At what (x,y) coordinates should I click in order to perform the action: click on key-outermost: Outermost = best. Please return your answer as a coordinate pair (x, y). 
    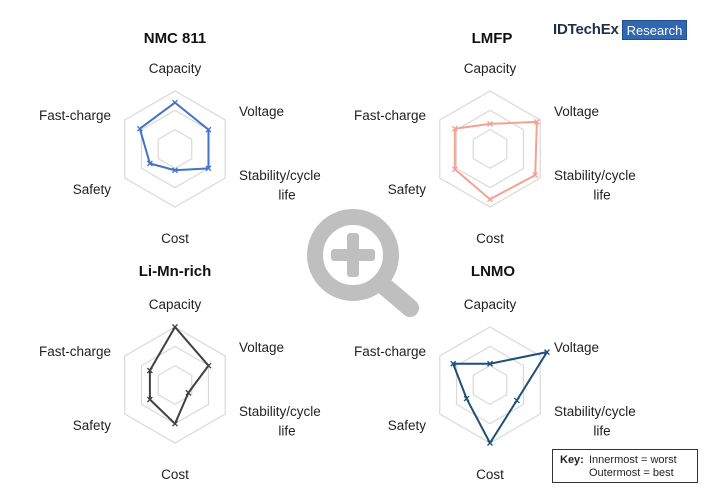
    Looking at the image, I should click on (631, 473).